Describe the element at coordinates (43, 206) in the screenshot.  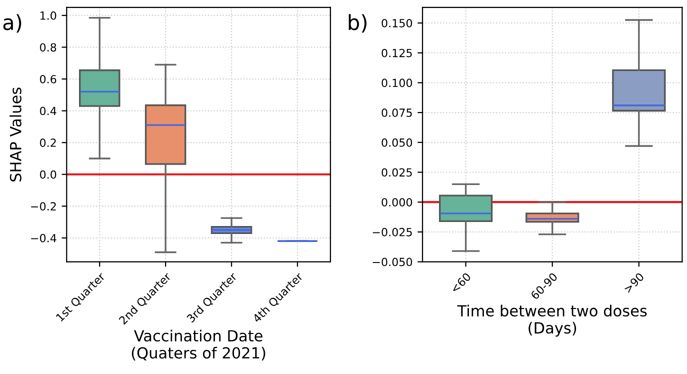
I see `y-tick-label: −0.2` at that location.